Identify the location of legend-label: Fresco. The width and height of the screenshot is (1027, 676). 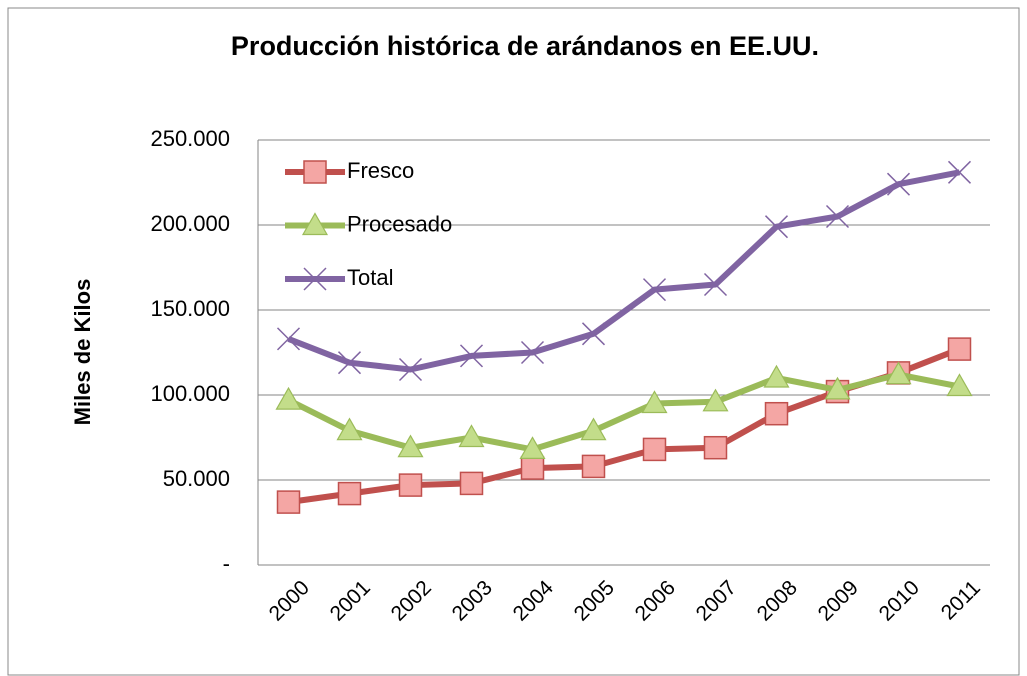
(380, 170).